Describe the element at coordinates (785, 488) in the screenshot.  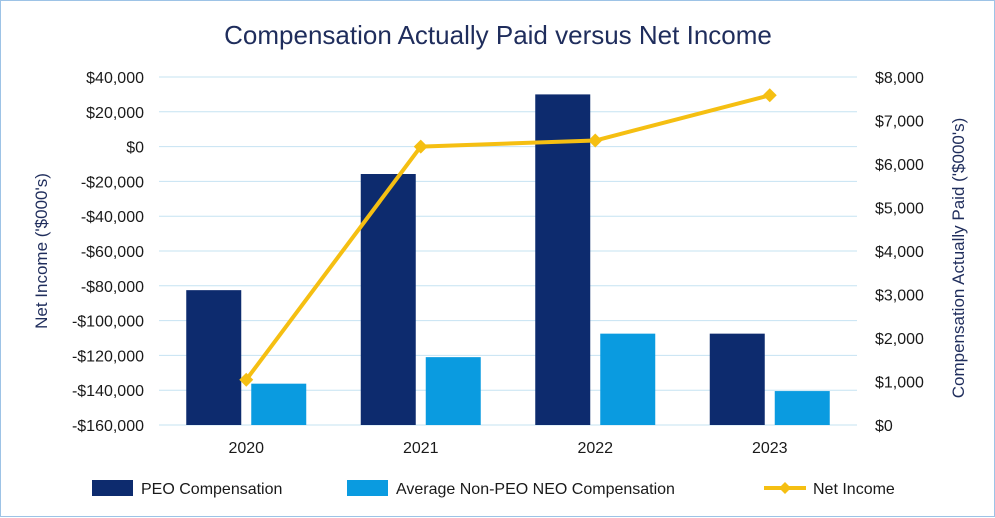
I see `legend-swatch-net-income-marker` at that location.